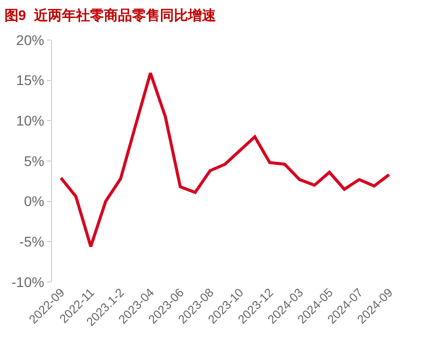 The width and height of the screenshot is (428, 341). What do you see at coordinates (30, 40) in the screenshot?
I see `y-tick-label: 20%` at bounding box center [30, 40].